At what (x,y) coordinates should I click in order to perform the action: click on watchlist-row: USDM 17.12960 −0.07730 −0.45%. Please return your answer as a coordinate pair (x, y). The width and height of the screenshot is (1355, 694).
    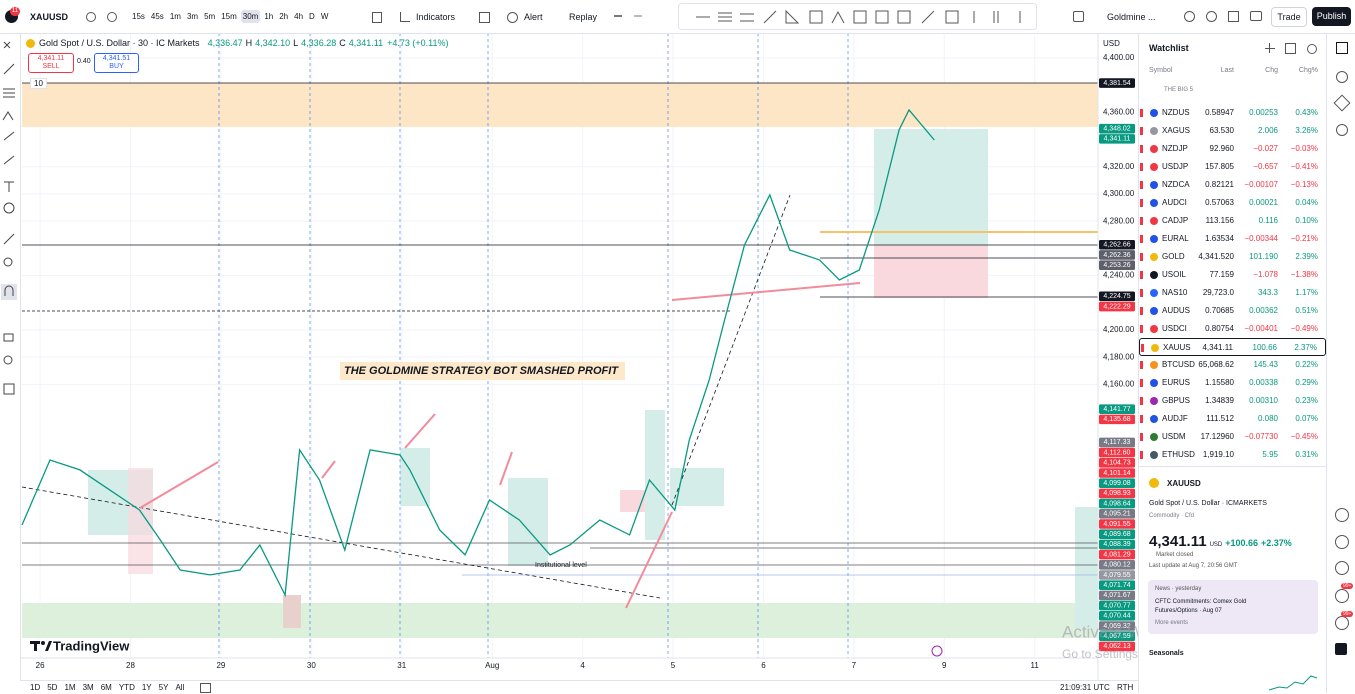
    Looking at the image, I should click on (1232, 437).